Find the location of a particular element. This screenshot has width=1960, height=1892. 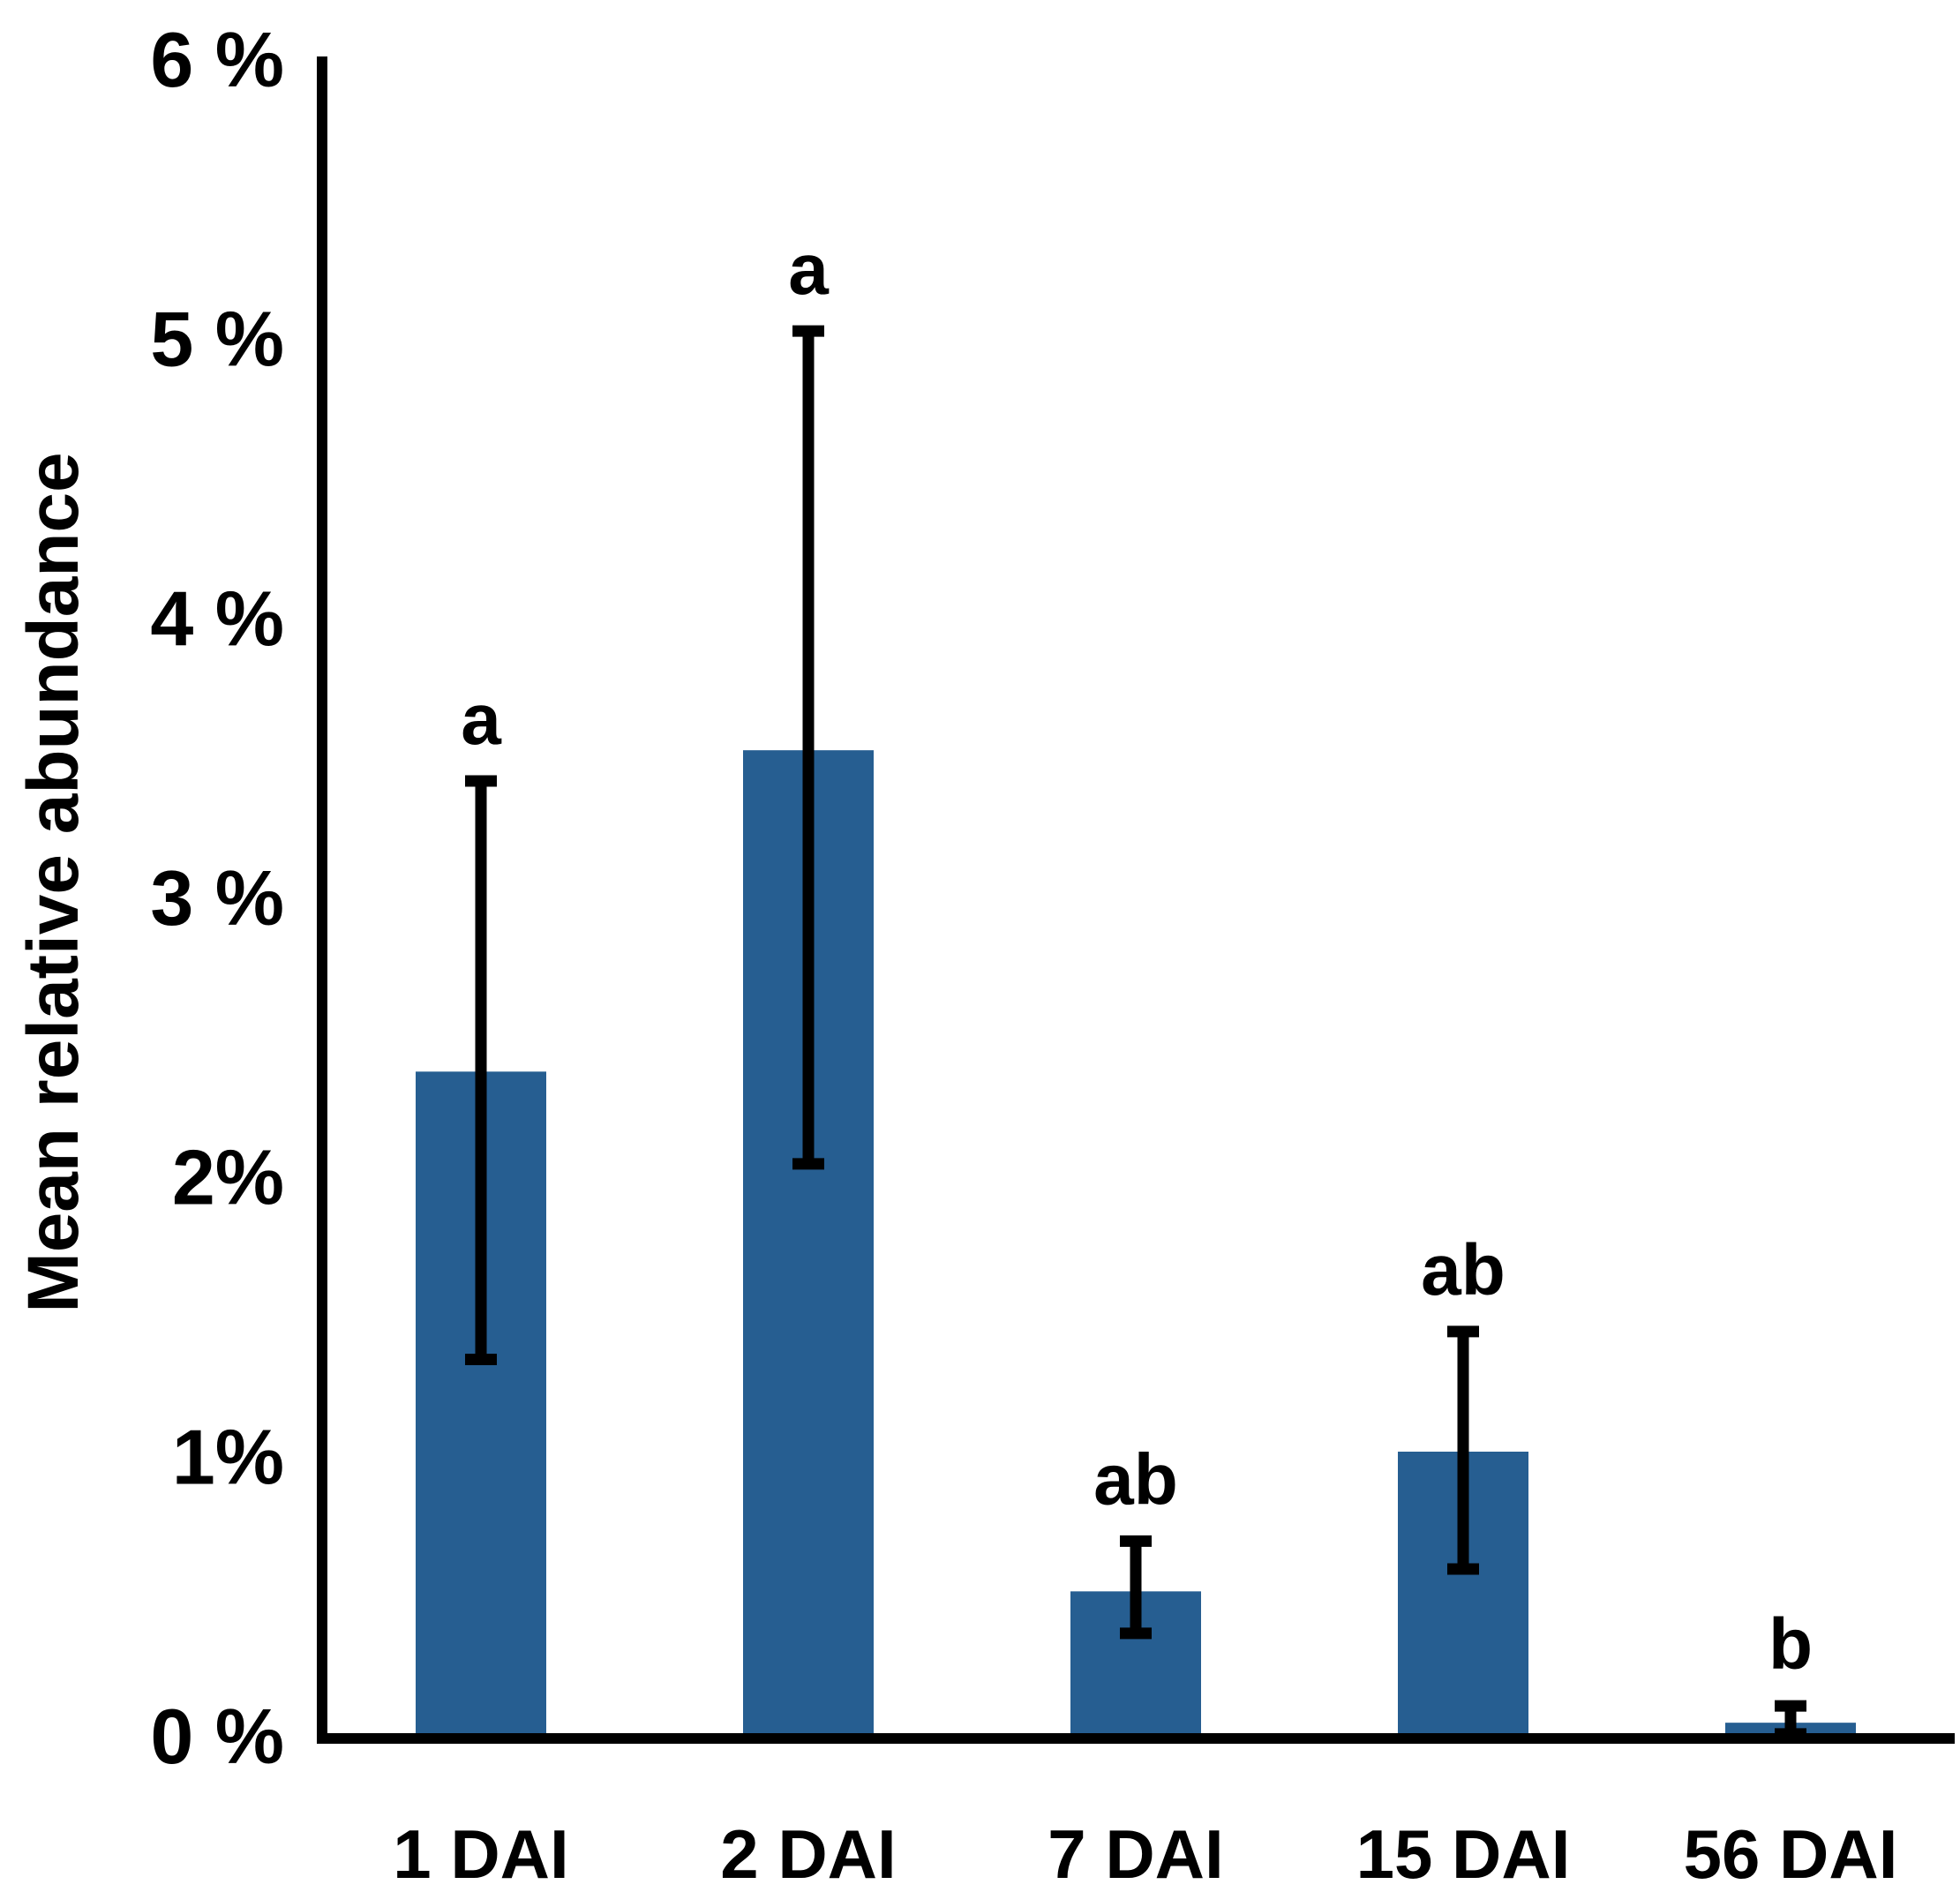

y-axis-title: Mean relative abundance is located at coordinates (54, 882).